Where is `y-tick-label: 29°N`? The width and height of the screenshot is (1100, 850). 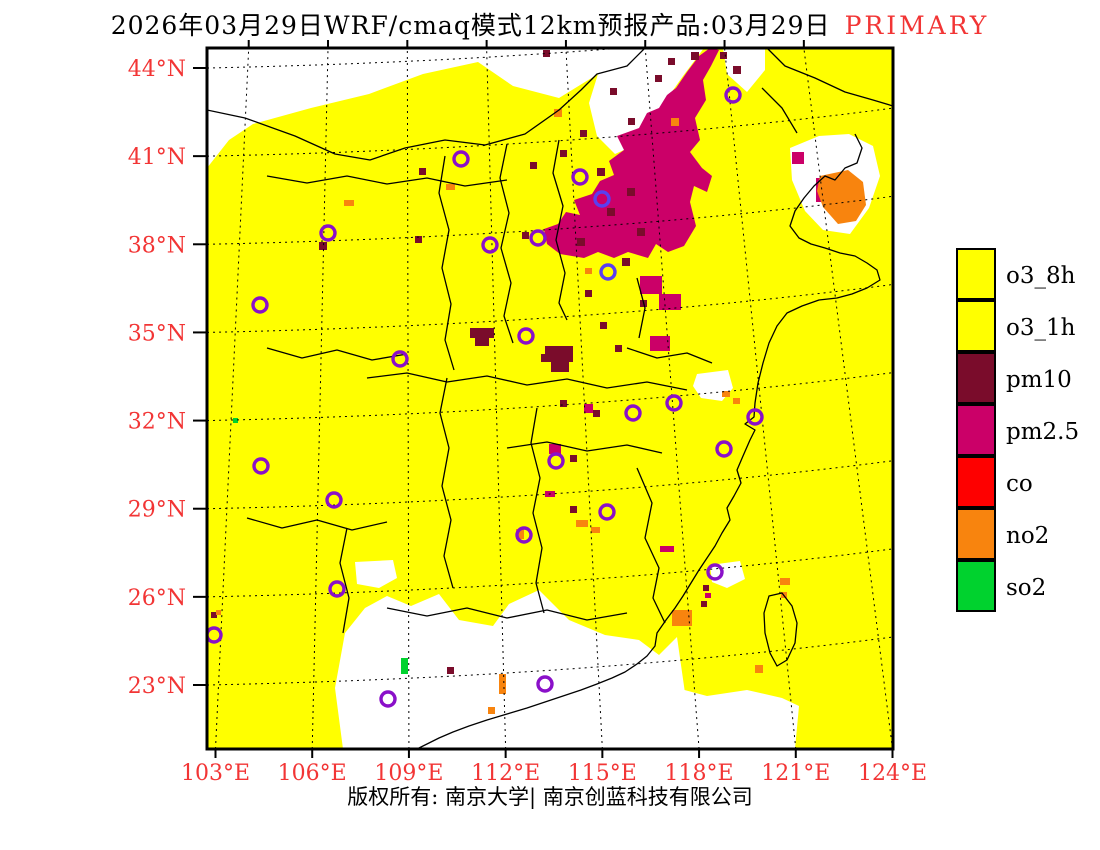 y-tick-label: 29°N is located at coordinates (157, 510).